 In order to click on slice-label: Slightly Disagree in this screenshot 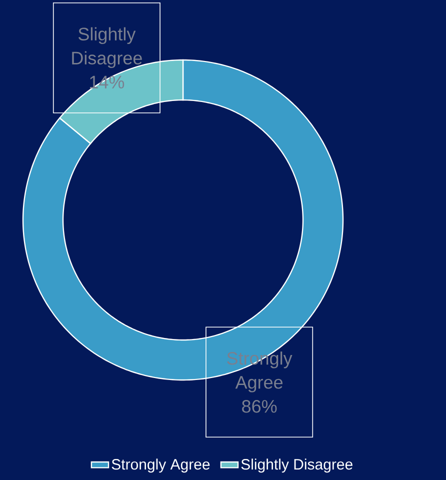, I will do `click(107, 47)`.